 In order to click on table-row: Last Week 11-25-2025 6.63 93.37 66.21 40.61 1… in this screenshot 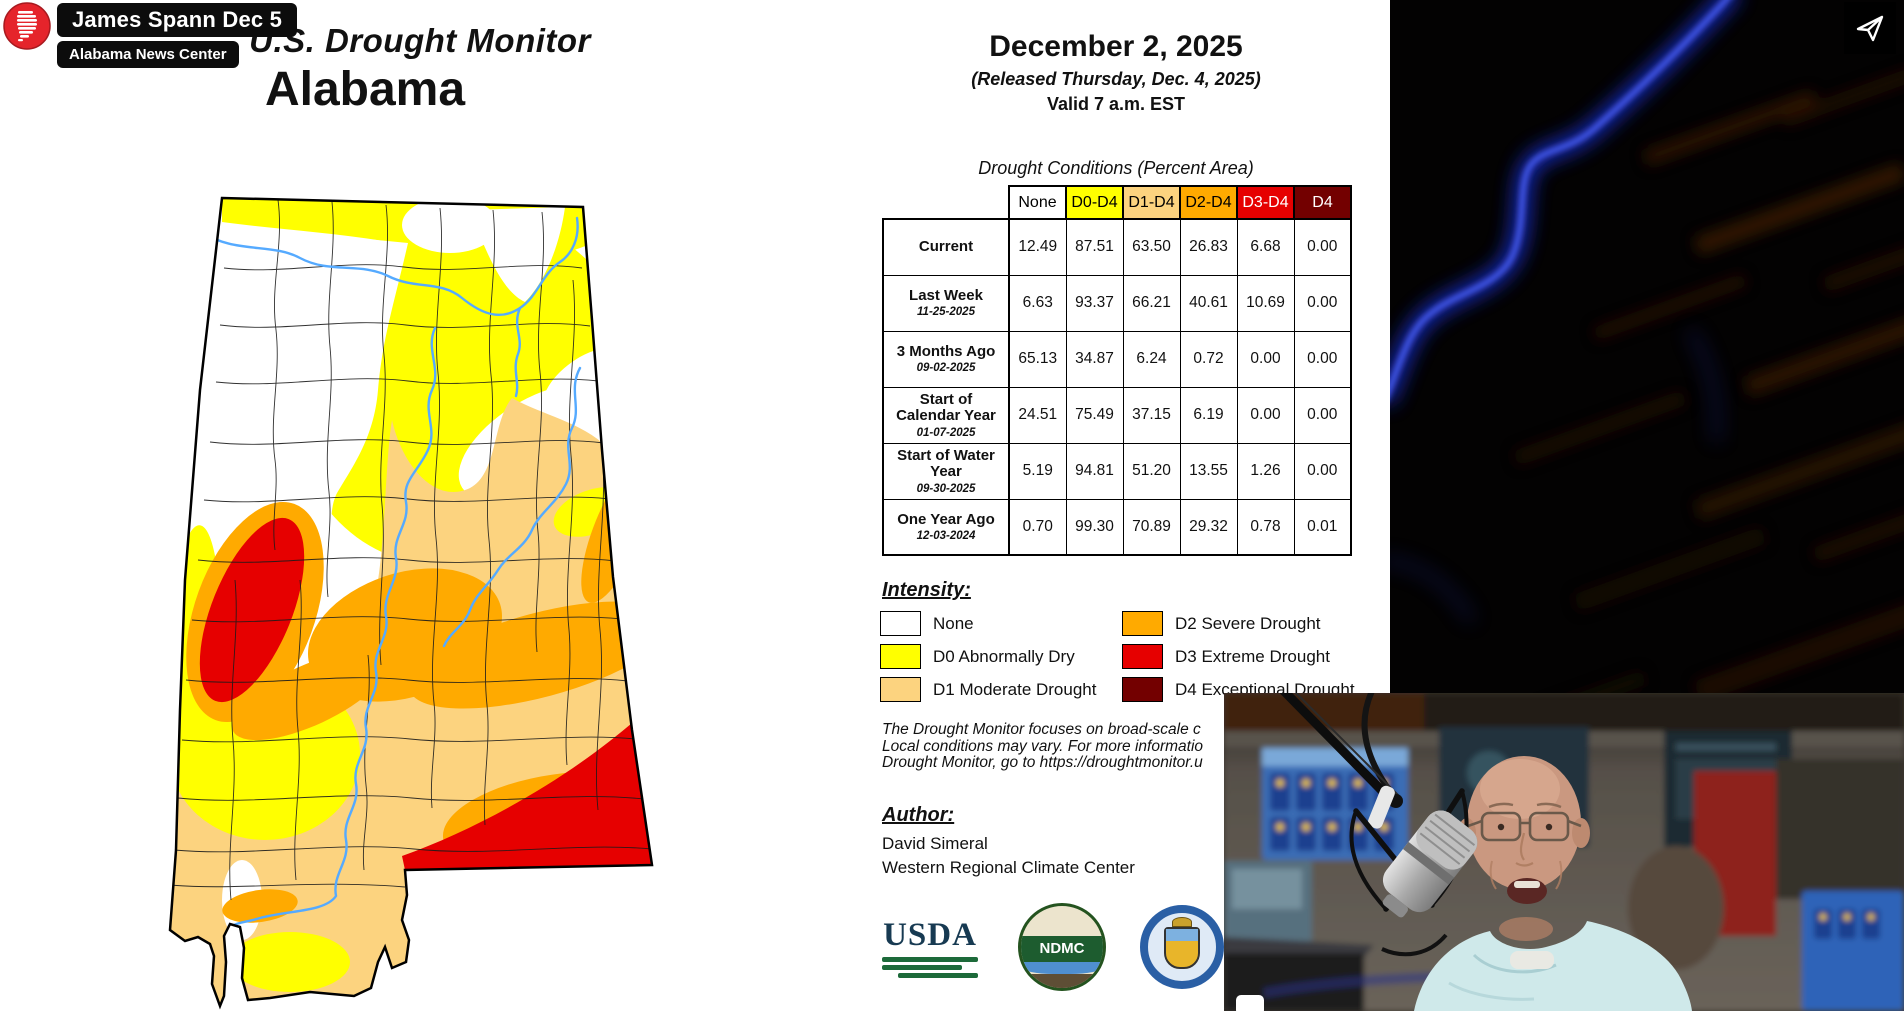, I will do `click(1117, 303)`.